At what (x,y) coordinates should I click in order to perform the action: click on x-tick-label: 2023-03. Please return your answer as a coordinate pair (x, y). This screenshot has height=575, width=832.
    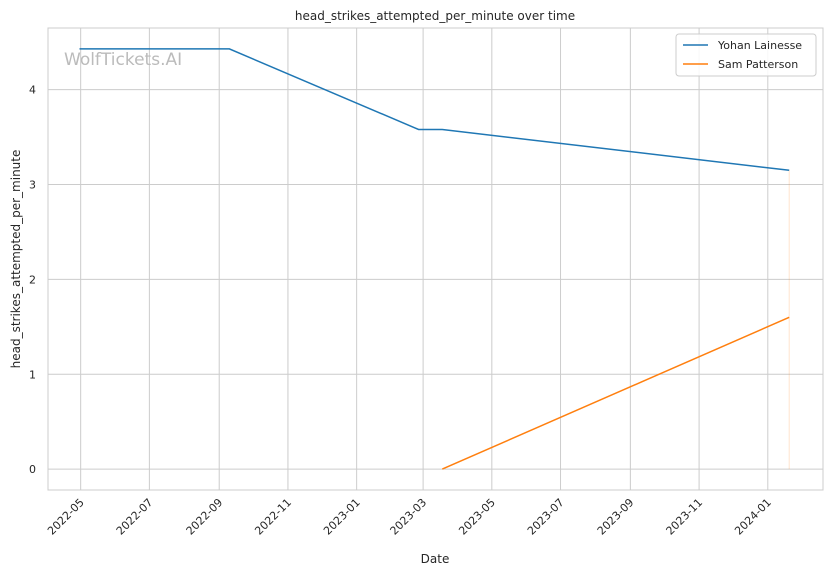
    Looking at the image, I should click on (409, 517).